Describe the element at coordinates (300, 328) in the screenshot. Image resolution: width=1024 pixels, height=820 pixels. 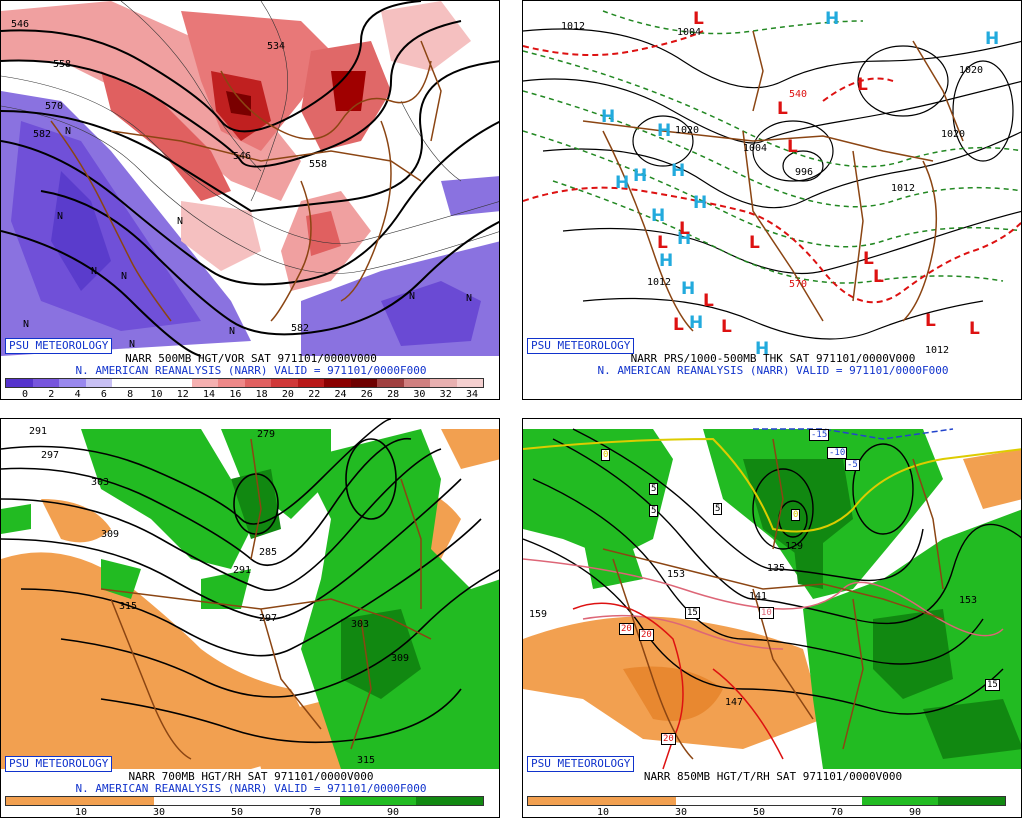
I see `contour-label: 582` at that location.